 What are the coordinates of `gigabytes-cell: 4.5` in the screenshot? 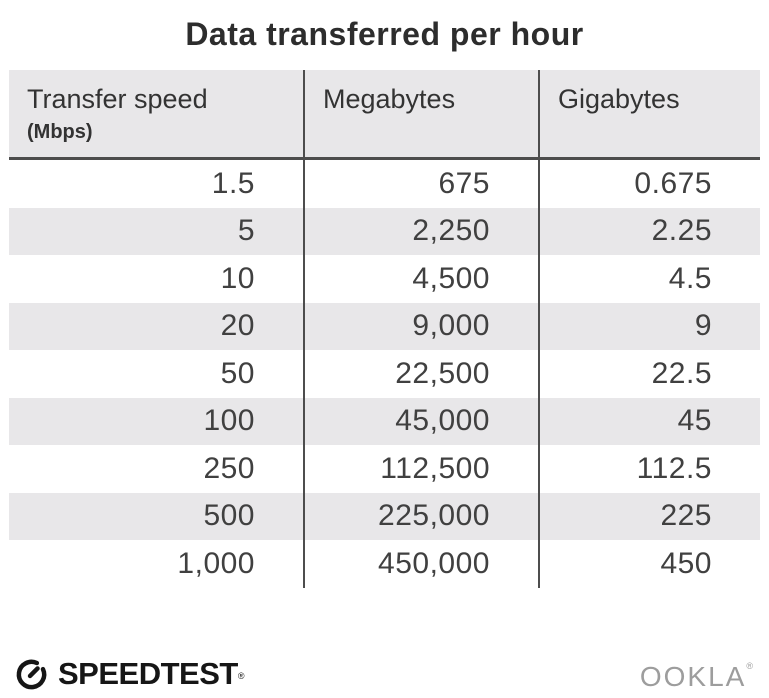 It's located at (649, 279).